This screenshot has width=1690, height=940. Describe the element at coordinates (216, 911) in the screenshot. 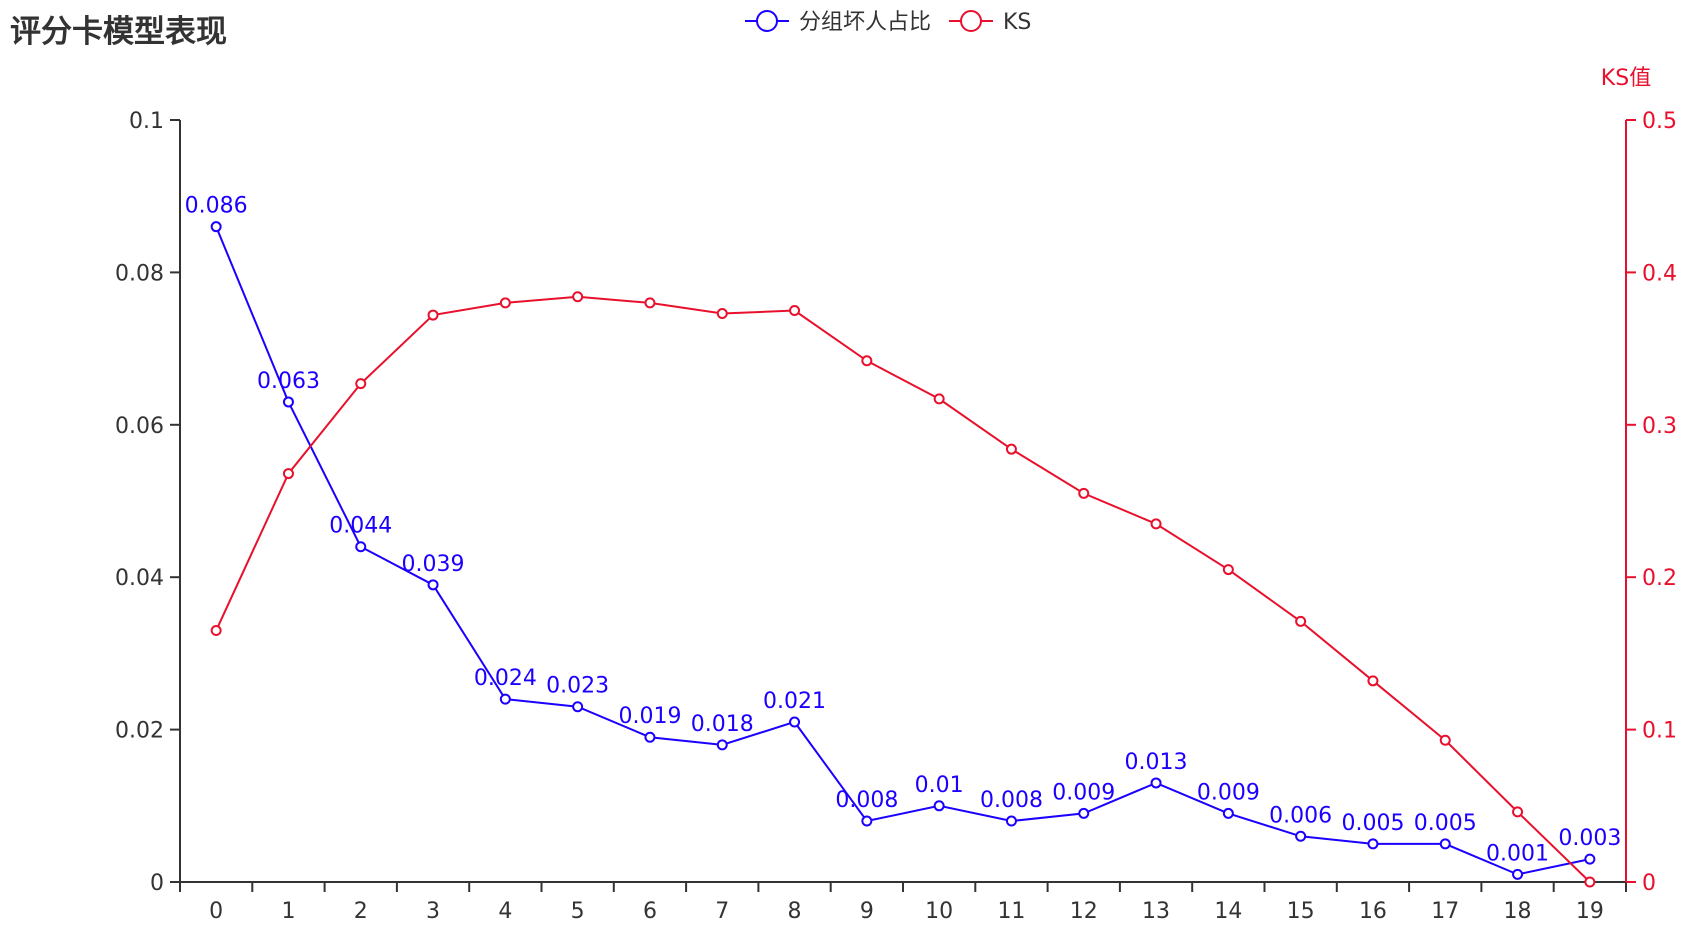

I see `x-tick-label: 0` at that location.